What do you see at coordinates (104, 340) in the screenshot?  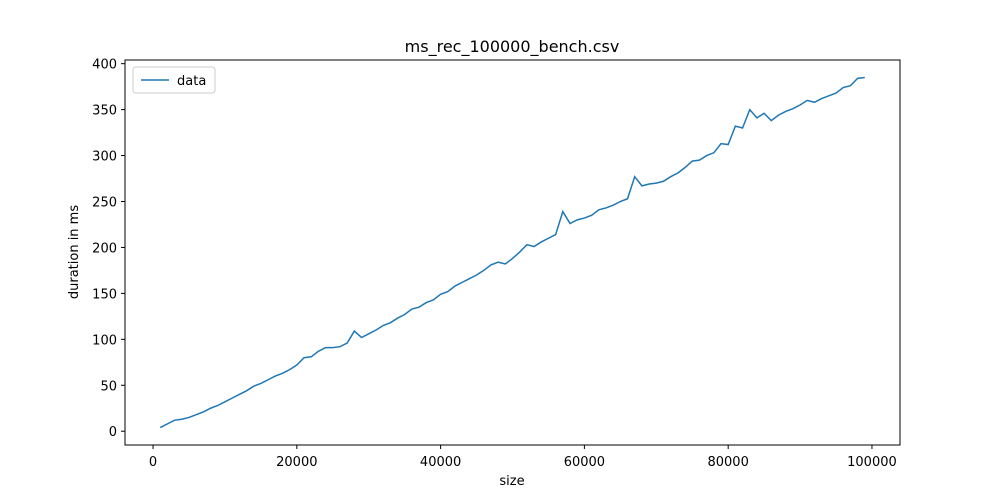 I see `y-tick-label: 100` at bounding box center [104, 340].